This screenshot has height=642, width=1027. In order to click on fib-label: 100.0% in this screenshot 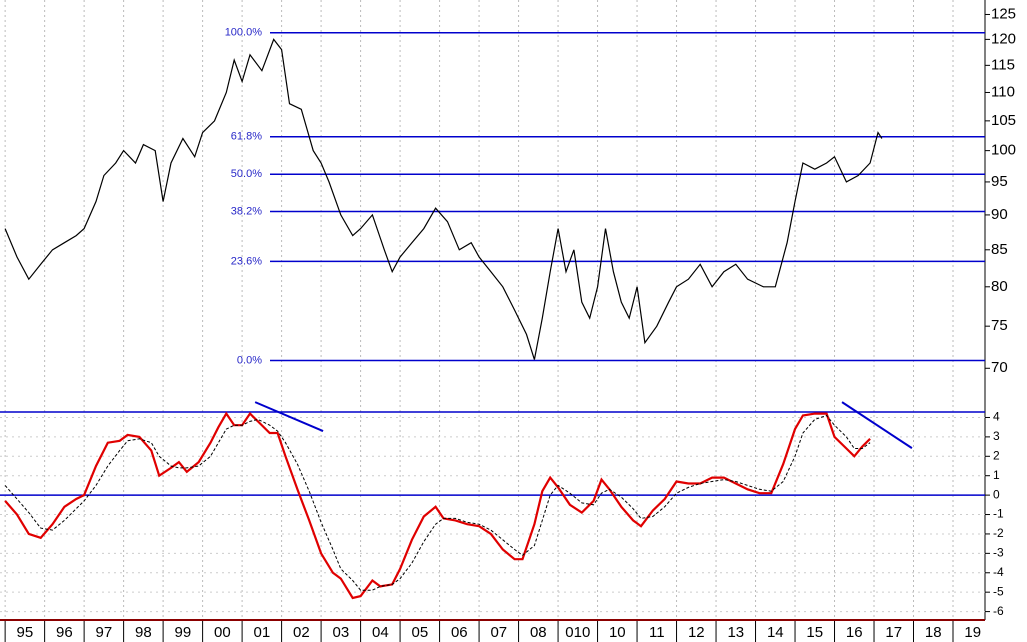, I will do `click(244, 33)`.